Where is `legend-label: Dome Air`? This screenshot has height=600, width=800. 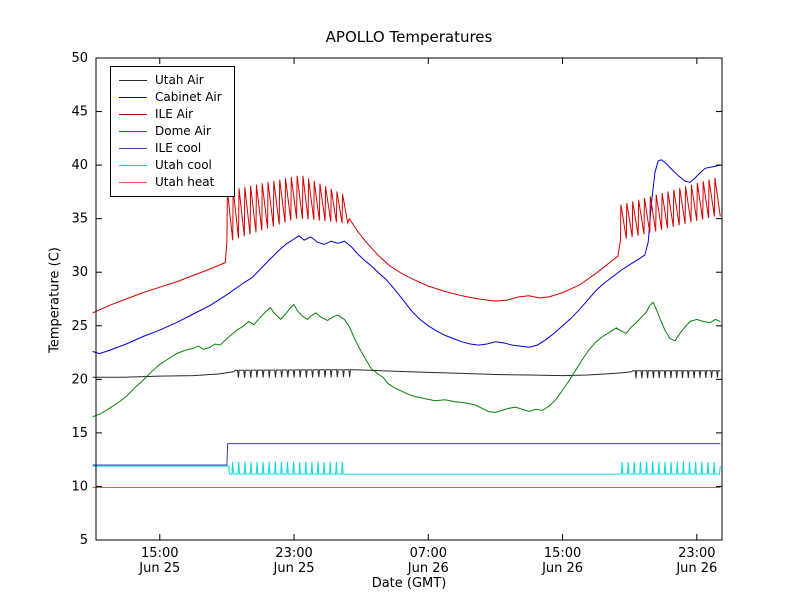 legend-label: Dome Air is located at coordinates (183, 131).